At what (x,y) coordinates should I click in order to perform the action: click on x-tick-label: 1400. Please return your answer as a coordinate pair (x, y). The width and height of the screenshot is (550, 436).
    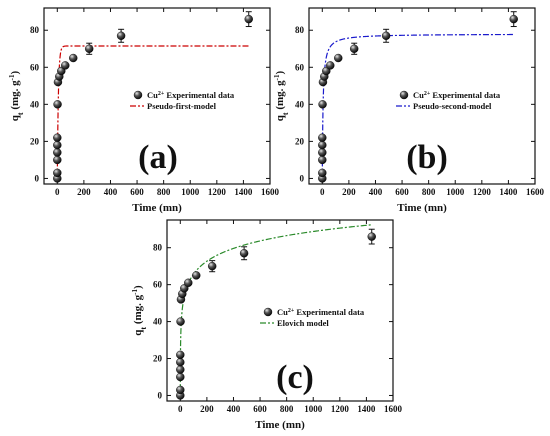
    Looking at the image, I should click on (508, 192).